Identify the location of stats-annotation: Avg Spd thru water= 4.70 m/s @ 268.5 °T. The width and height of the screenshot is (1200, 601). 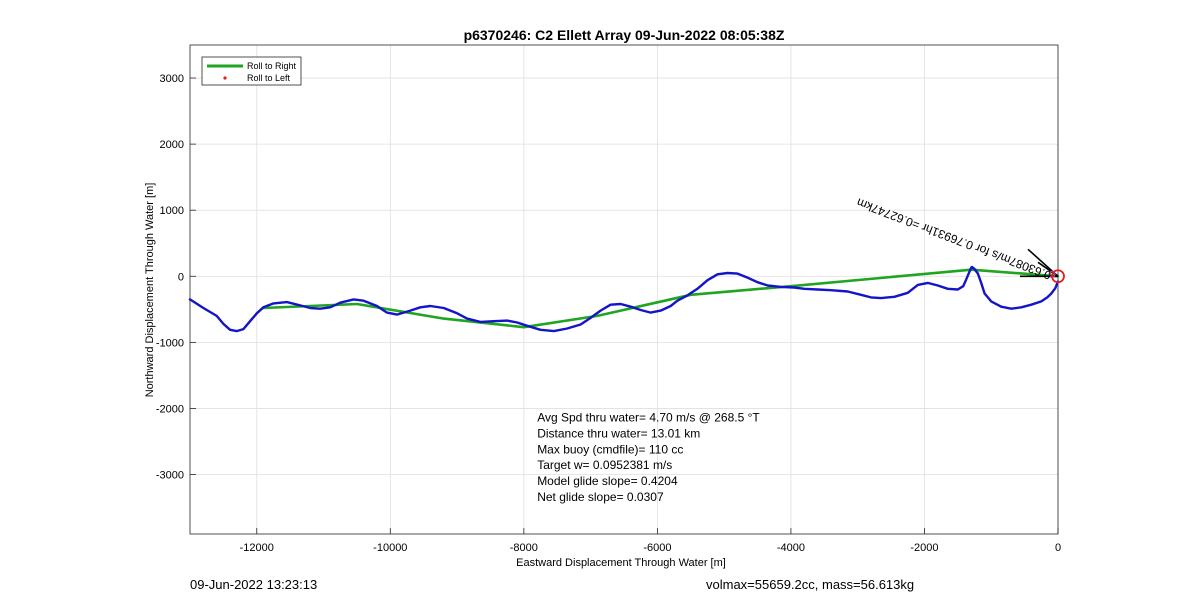
(648, 418).